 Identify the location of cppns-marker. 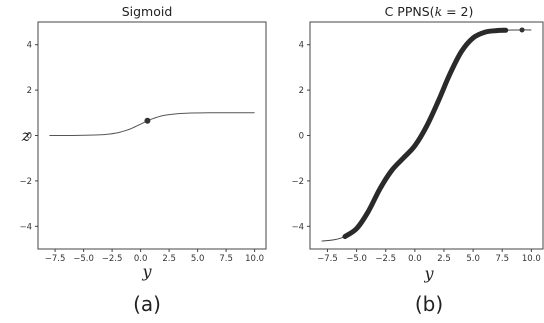
(522, 30).